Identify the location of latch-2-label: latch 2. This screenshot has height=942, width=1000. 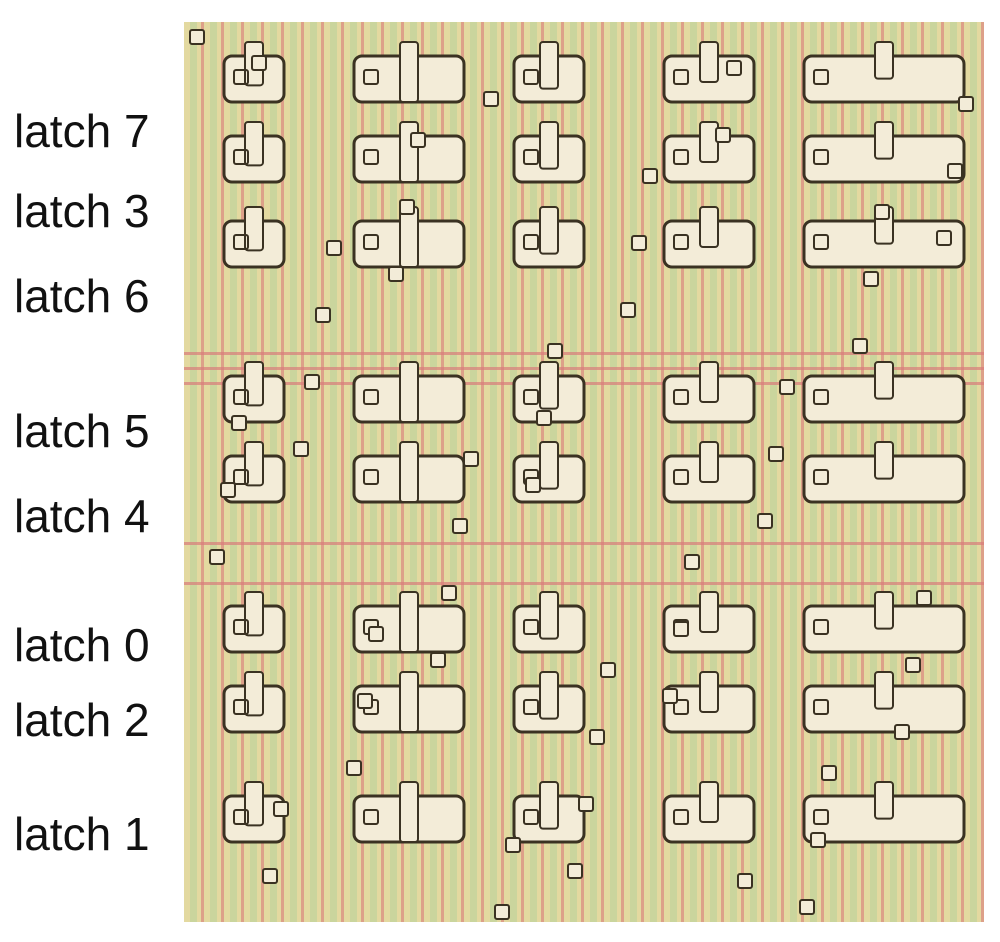
(82, 720).